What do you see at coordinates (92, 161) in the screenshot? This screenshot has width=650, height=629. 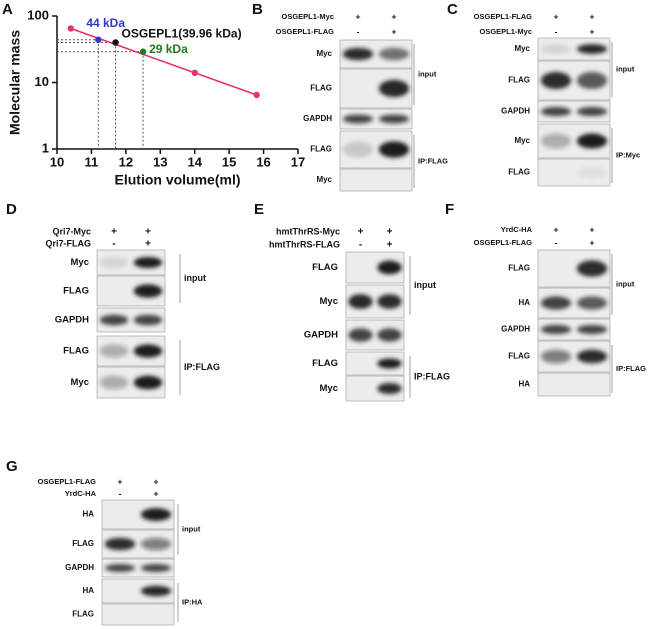 I see `x-tick-label: 11` at bounding box center [92, 161].